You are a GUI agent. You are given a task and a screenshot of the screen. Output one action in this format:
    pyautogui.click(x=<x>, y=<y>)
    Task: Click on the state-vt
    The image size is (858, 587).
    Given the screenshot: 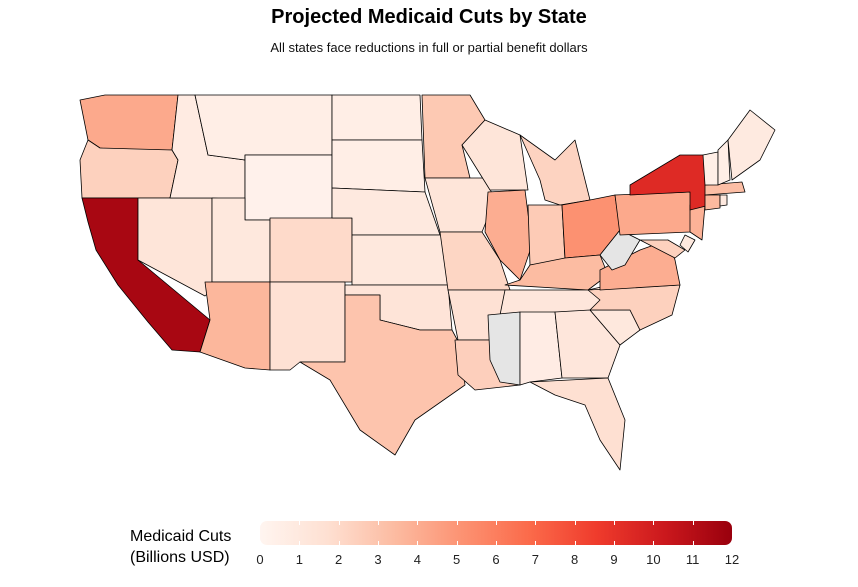 What is the action you would take?
    pyautogui.click(x=710, y=168)
    